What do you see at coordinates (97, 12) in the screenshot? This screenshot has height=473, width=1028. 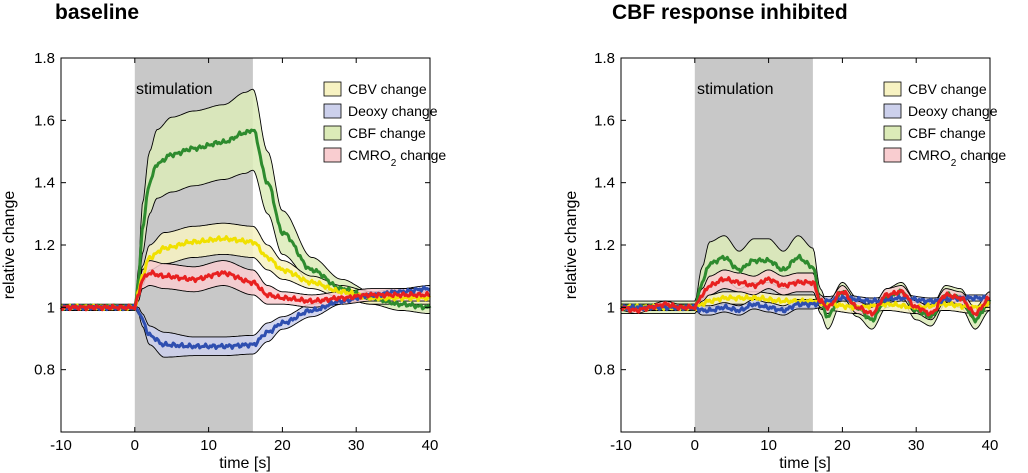 I see `panel-title: baseline` at bounding box center [97, 12].